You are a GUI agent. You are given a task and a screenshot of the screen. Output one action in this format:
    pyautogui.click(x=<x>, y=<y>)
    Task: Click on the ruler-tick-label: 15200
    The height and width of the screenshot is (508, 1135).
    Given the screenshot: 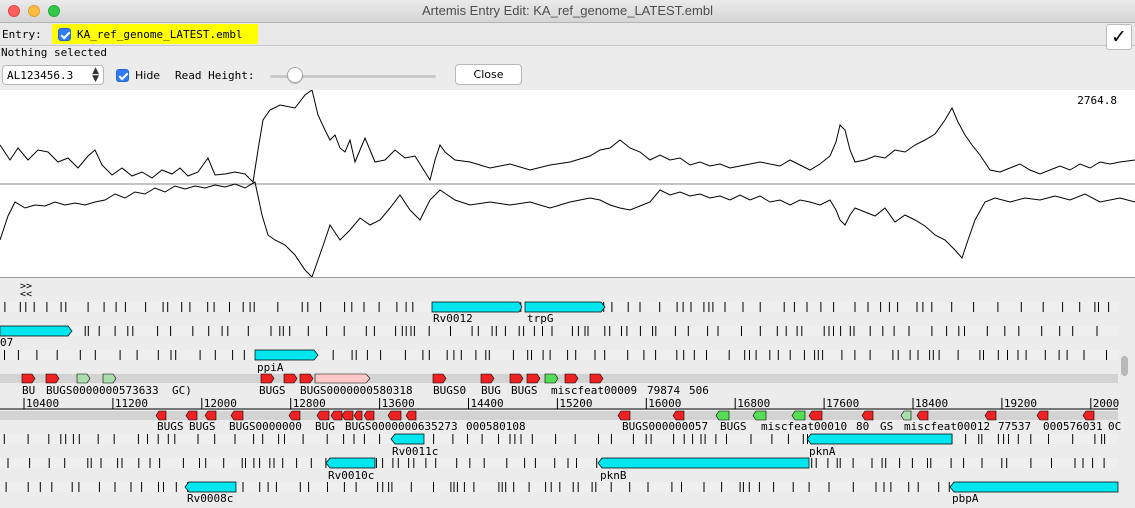 What is the action you would take?
    pyautogui.click(x=575, y=403)
    